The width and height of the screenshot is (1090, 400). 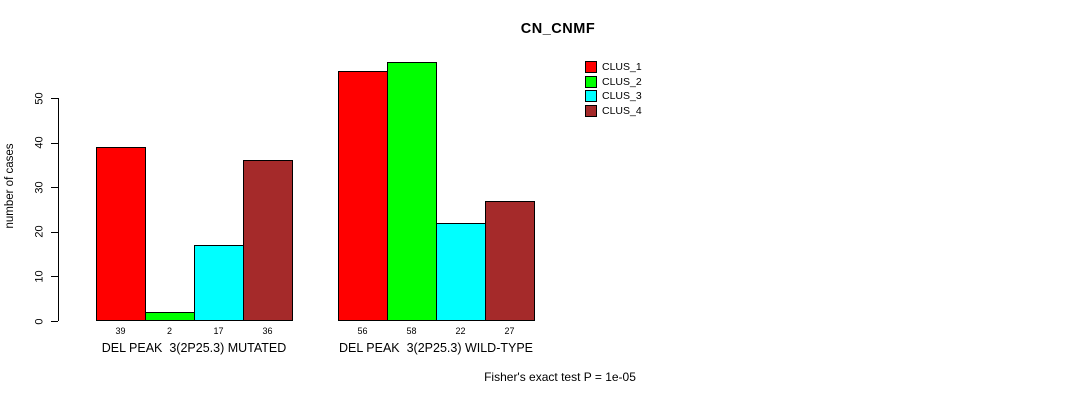 I want to click on legend-label: CLUS_1, so click(x=622, y=67).